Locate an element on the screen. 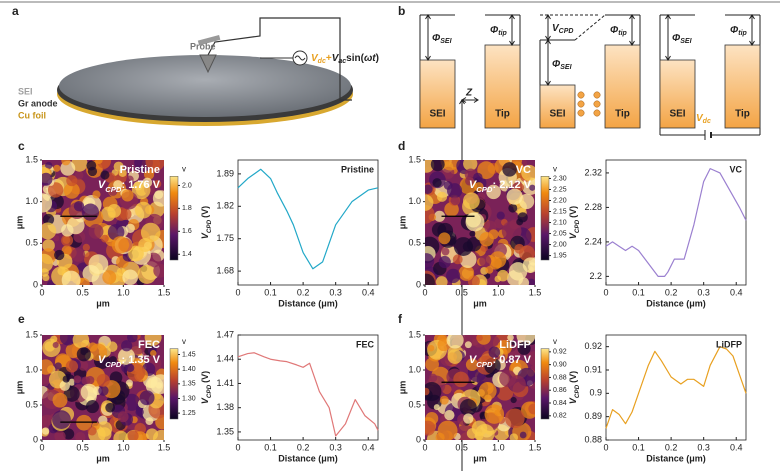 Image resolution: width=780 pixels, height=471 pixels. afm-name: LiDFP is located at coordinates (515, 345).